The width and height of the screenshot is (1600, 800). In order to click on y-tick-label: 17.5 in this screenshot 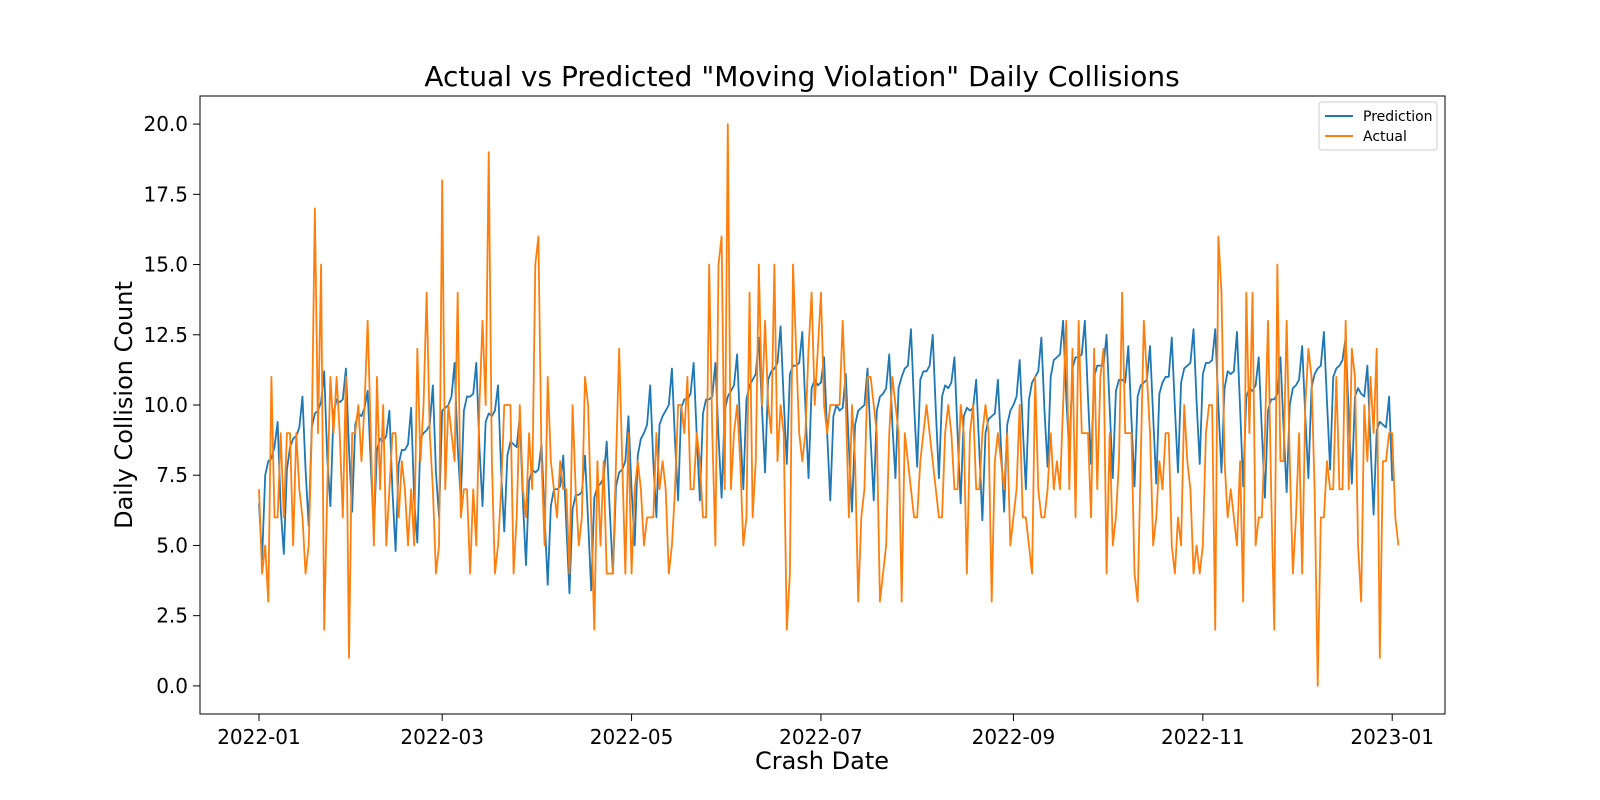, I will do `click(165, 194)`.